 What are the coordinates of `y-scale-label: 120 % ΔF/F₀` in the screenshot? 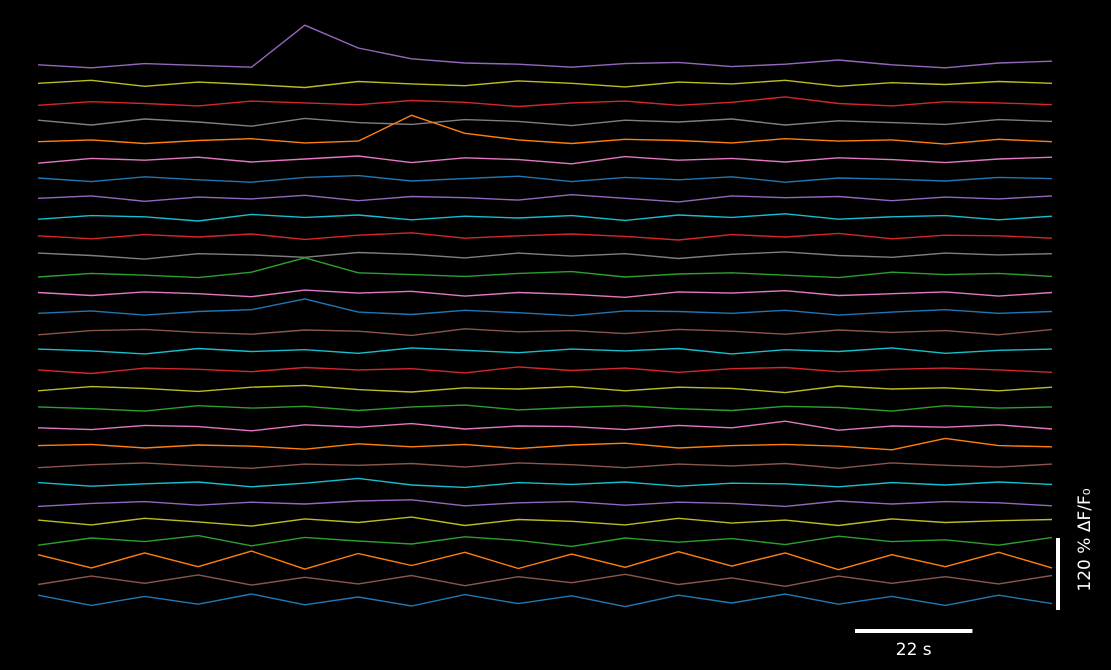 It's located at (1085, 539).